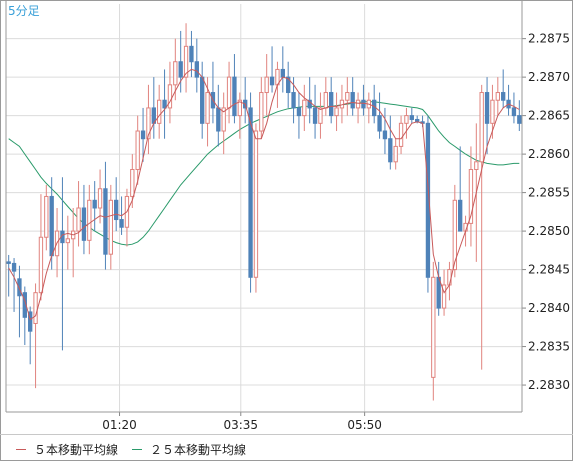  What do you see at coordinates (549, 77) in the screenshot?
I see `y-tick-label: 2.2870` at bounding box center [549, 77].